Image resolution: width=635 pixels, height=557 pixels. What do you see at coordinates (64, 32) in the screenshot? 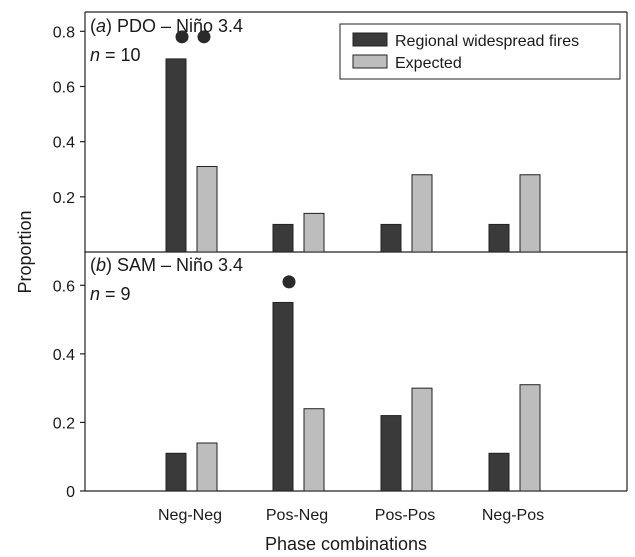
I see `y-tick-label: 0.8` at bounding box center [64, 32].